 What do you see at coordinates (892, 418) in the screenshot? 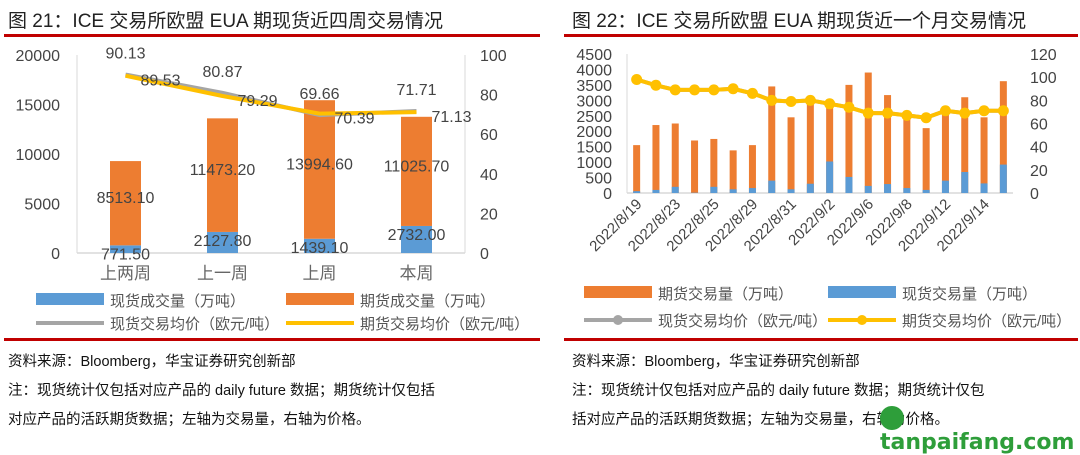
I see `watermark-logo-icon` at bounding box center [892, 418].